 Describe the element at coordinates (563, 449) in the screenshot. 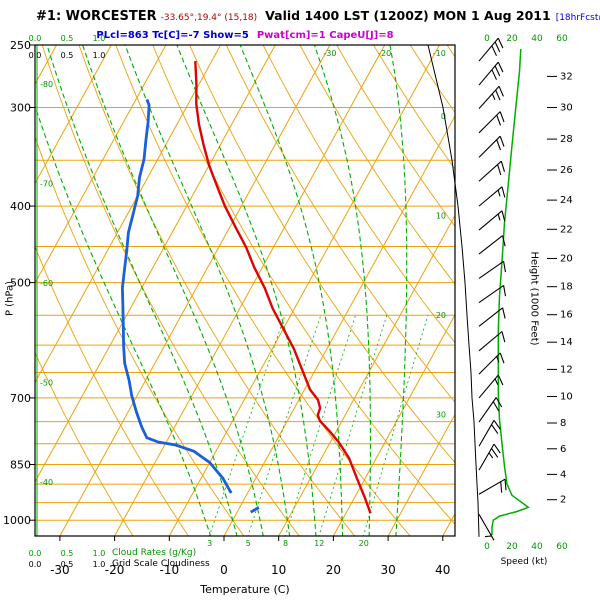

I see `svg-text: 6` at that location.